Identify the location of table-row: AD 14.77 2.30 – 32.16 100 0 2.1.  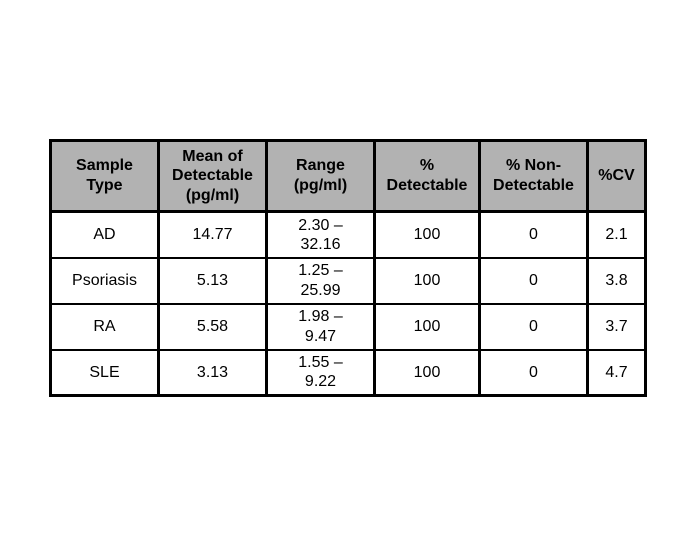
(348, 234).